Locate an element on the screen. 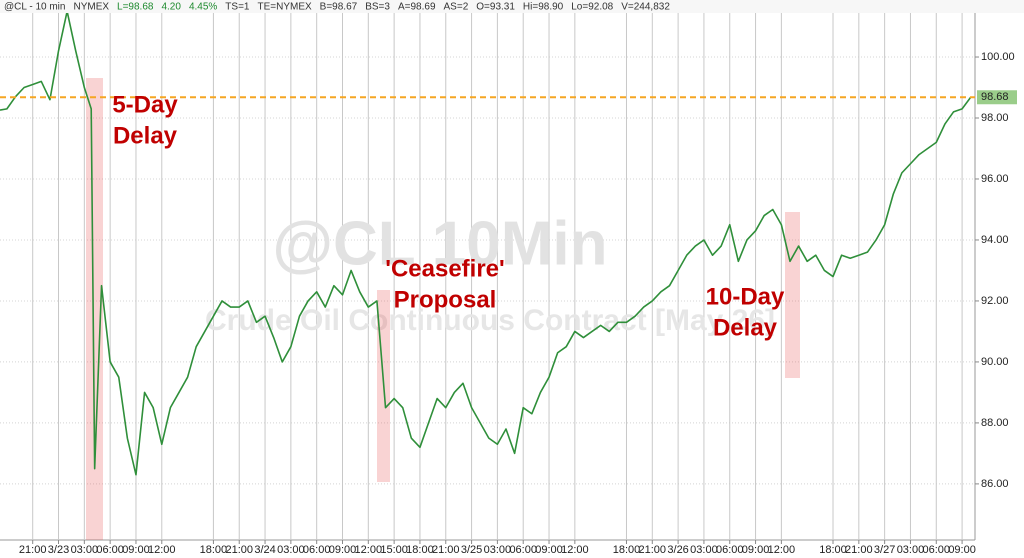 The width and height of the screenshot is (1024, 558). y-tick-label: 98.00 is located at coordinates (995, 118).